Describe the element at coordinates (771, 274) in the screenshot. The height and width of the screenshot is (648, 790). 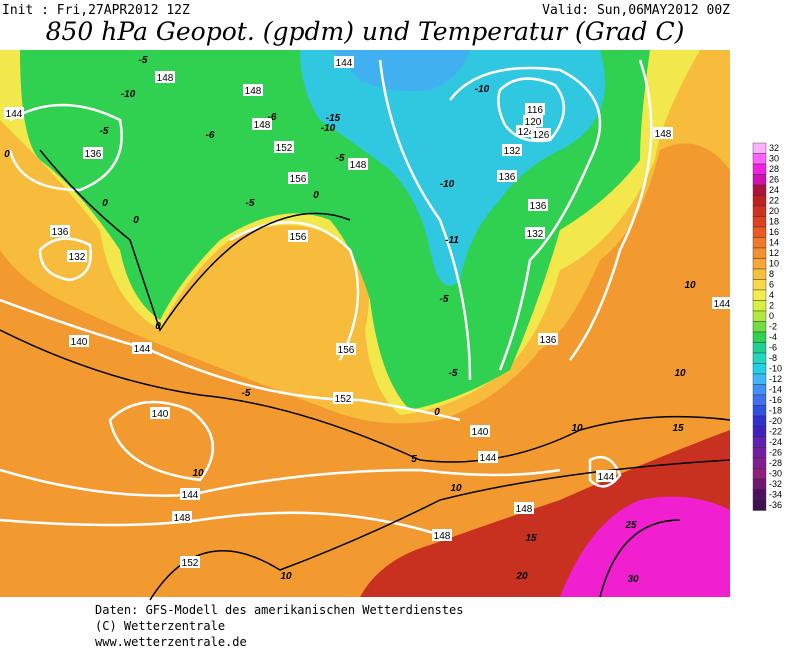
I see `colorbar-label: 8` at that location.